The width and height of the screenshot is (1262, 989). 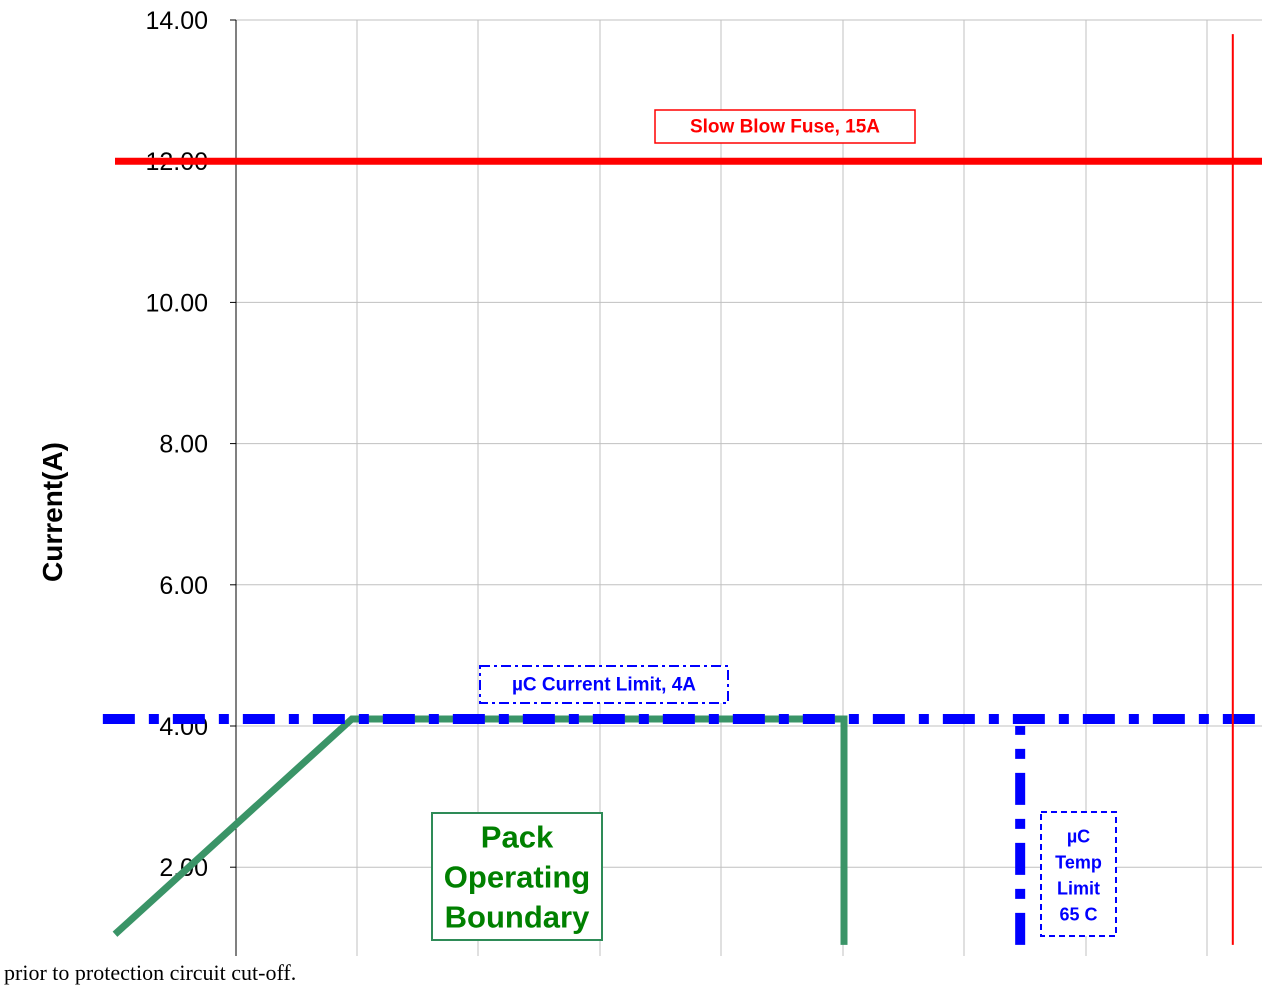 What do you see at coordinates (517, 917) in the screenshot?
I see `annotation-pack-text: Boundary` at bounding box center [517, 917].